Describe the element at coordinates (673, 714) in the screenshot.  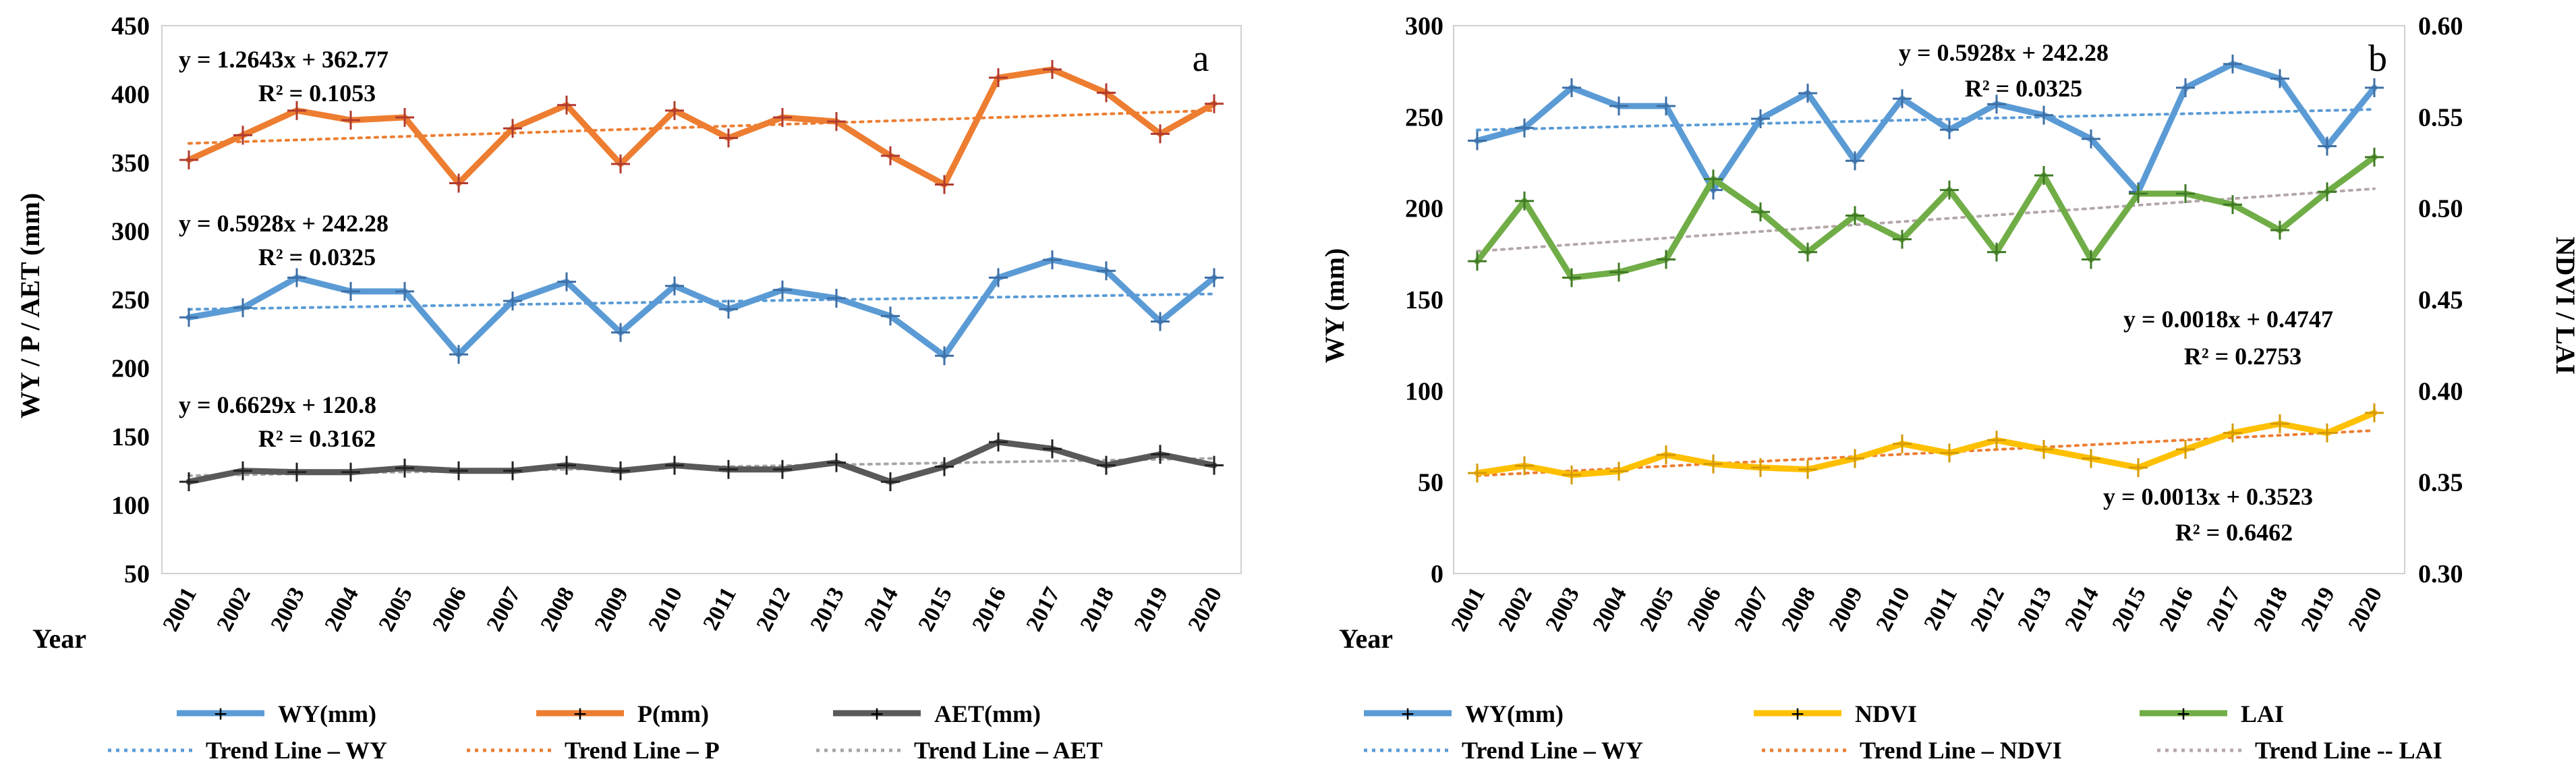
I see `legend-label-a-p: P(mm)` at that location.